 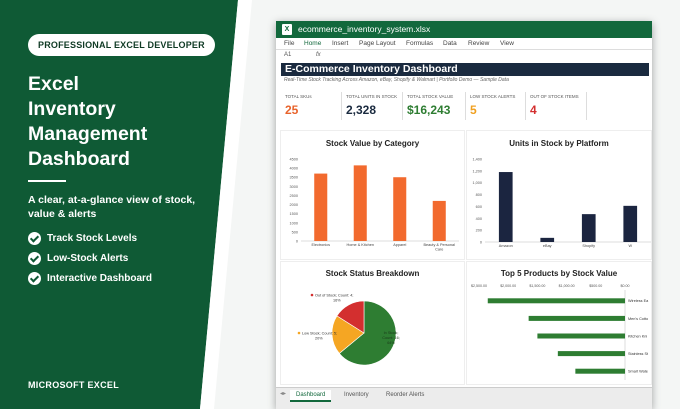 What do you see at coordinates (477, 160) in the screenshot?
I see `y-tick-label: 1,400` at bounding box center [477, 160].